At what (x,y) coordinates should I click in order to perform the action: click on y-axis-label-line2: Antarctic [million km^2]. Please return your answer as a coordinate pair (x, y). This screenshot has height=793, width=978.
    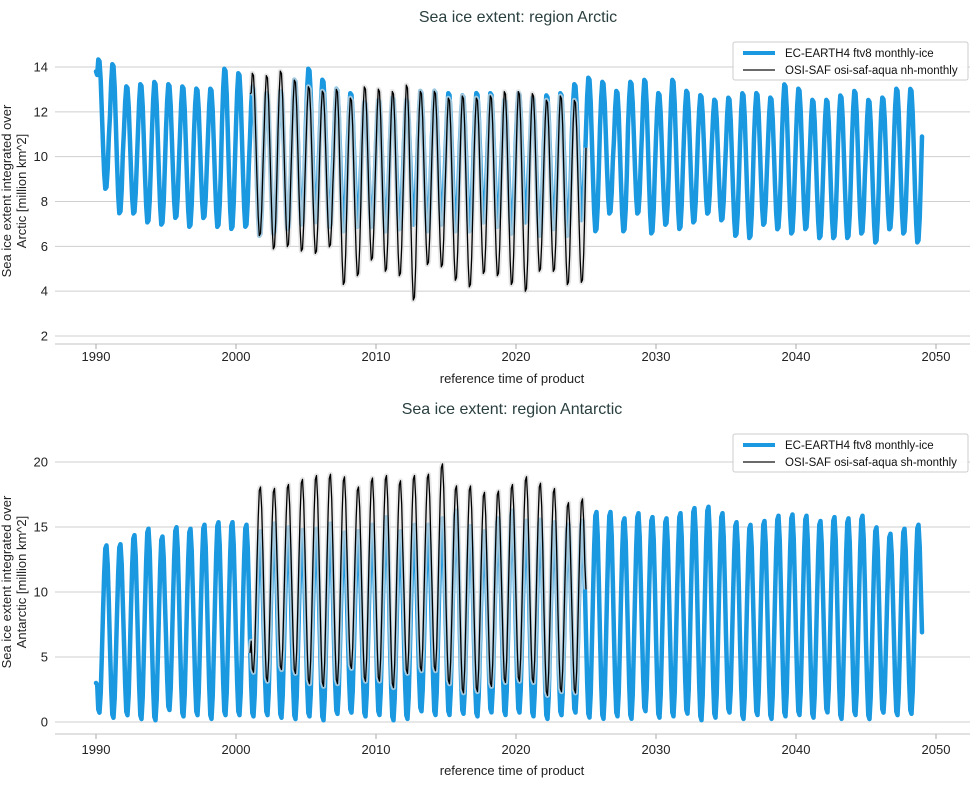
    Looking at the image, I should click on (21, 582).